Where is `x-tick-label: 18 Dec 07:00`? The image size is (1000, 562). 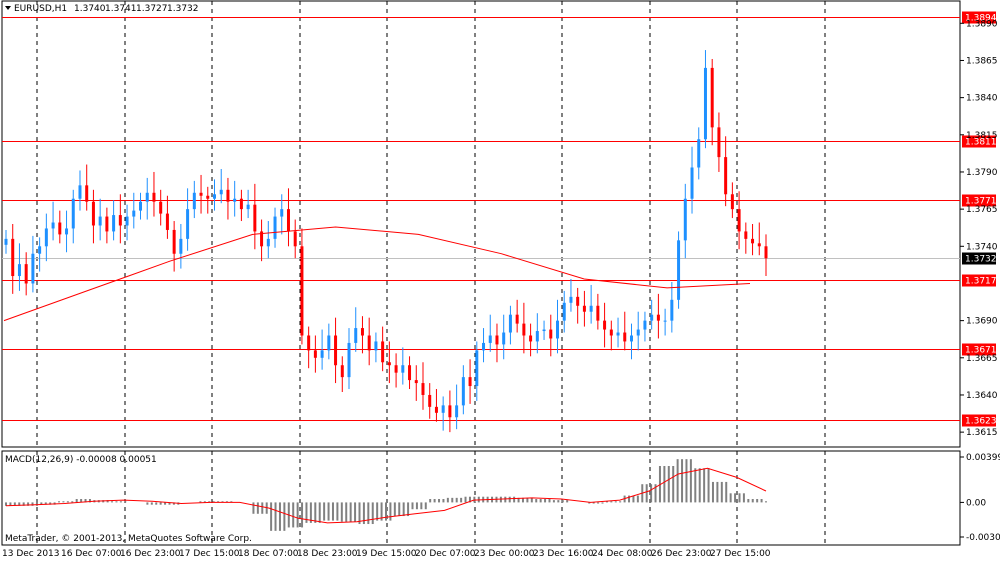
x-tick-label: 18 Dec 07:00 is located at coordinates (268, 554).